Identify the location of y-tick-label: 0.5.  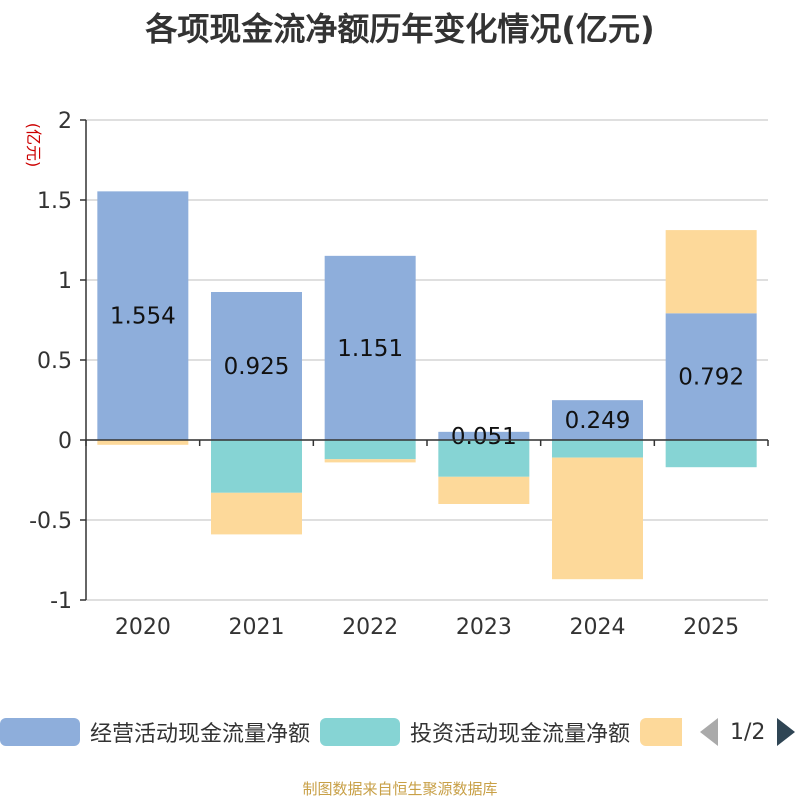
(54, 361).